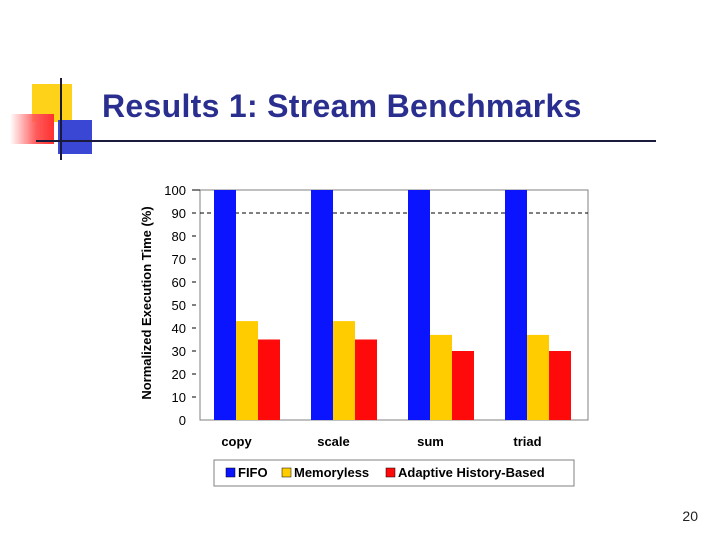  I want to click on y-tick-label-50: 50, so click(179, 305).